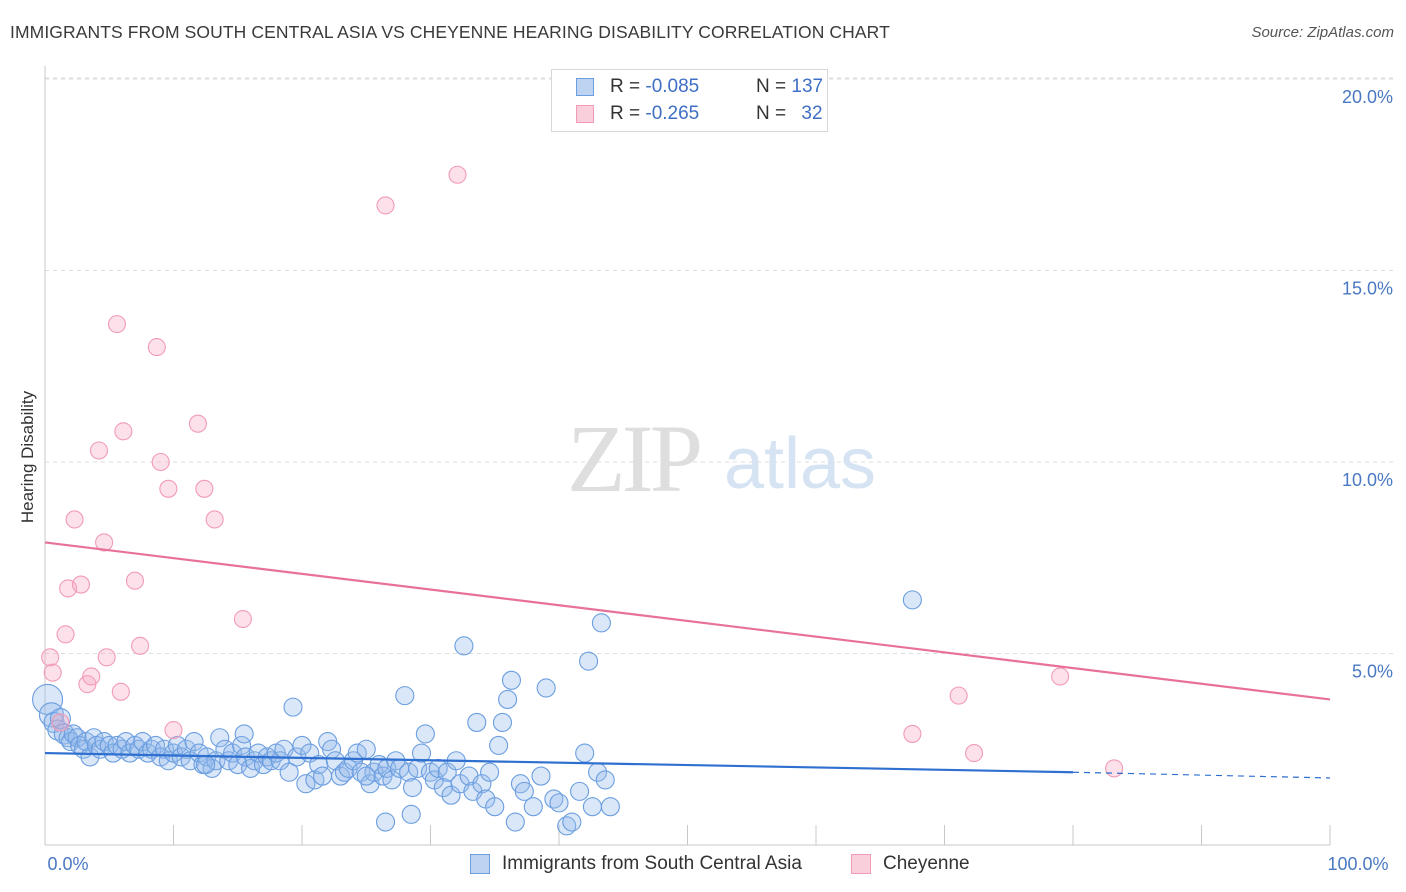 Image resolution: width=1406 pixels, height=892 pixels. What do you see at coordinates (633, 458) in the screenshot?
I see `watermark-zip: ZIP` at bounding box center [633, 458].